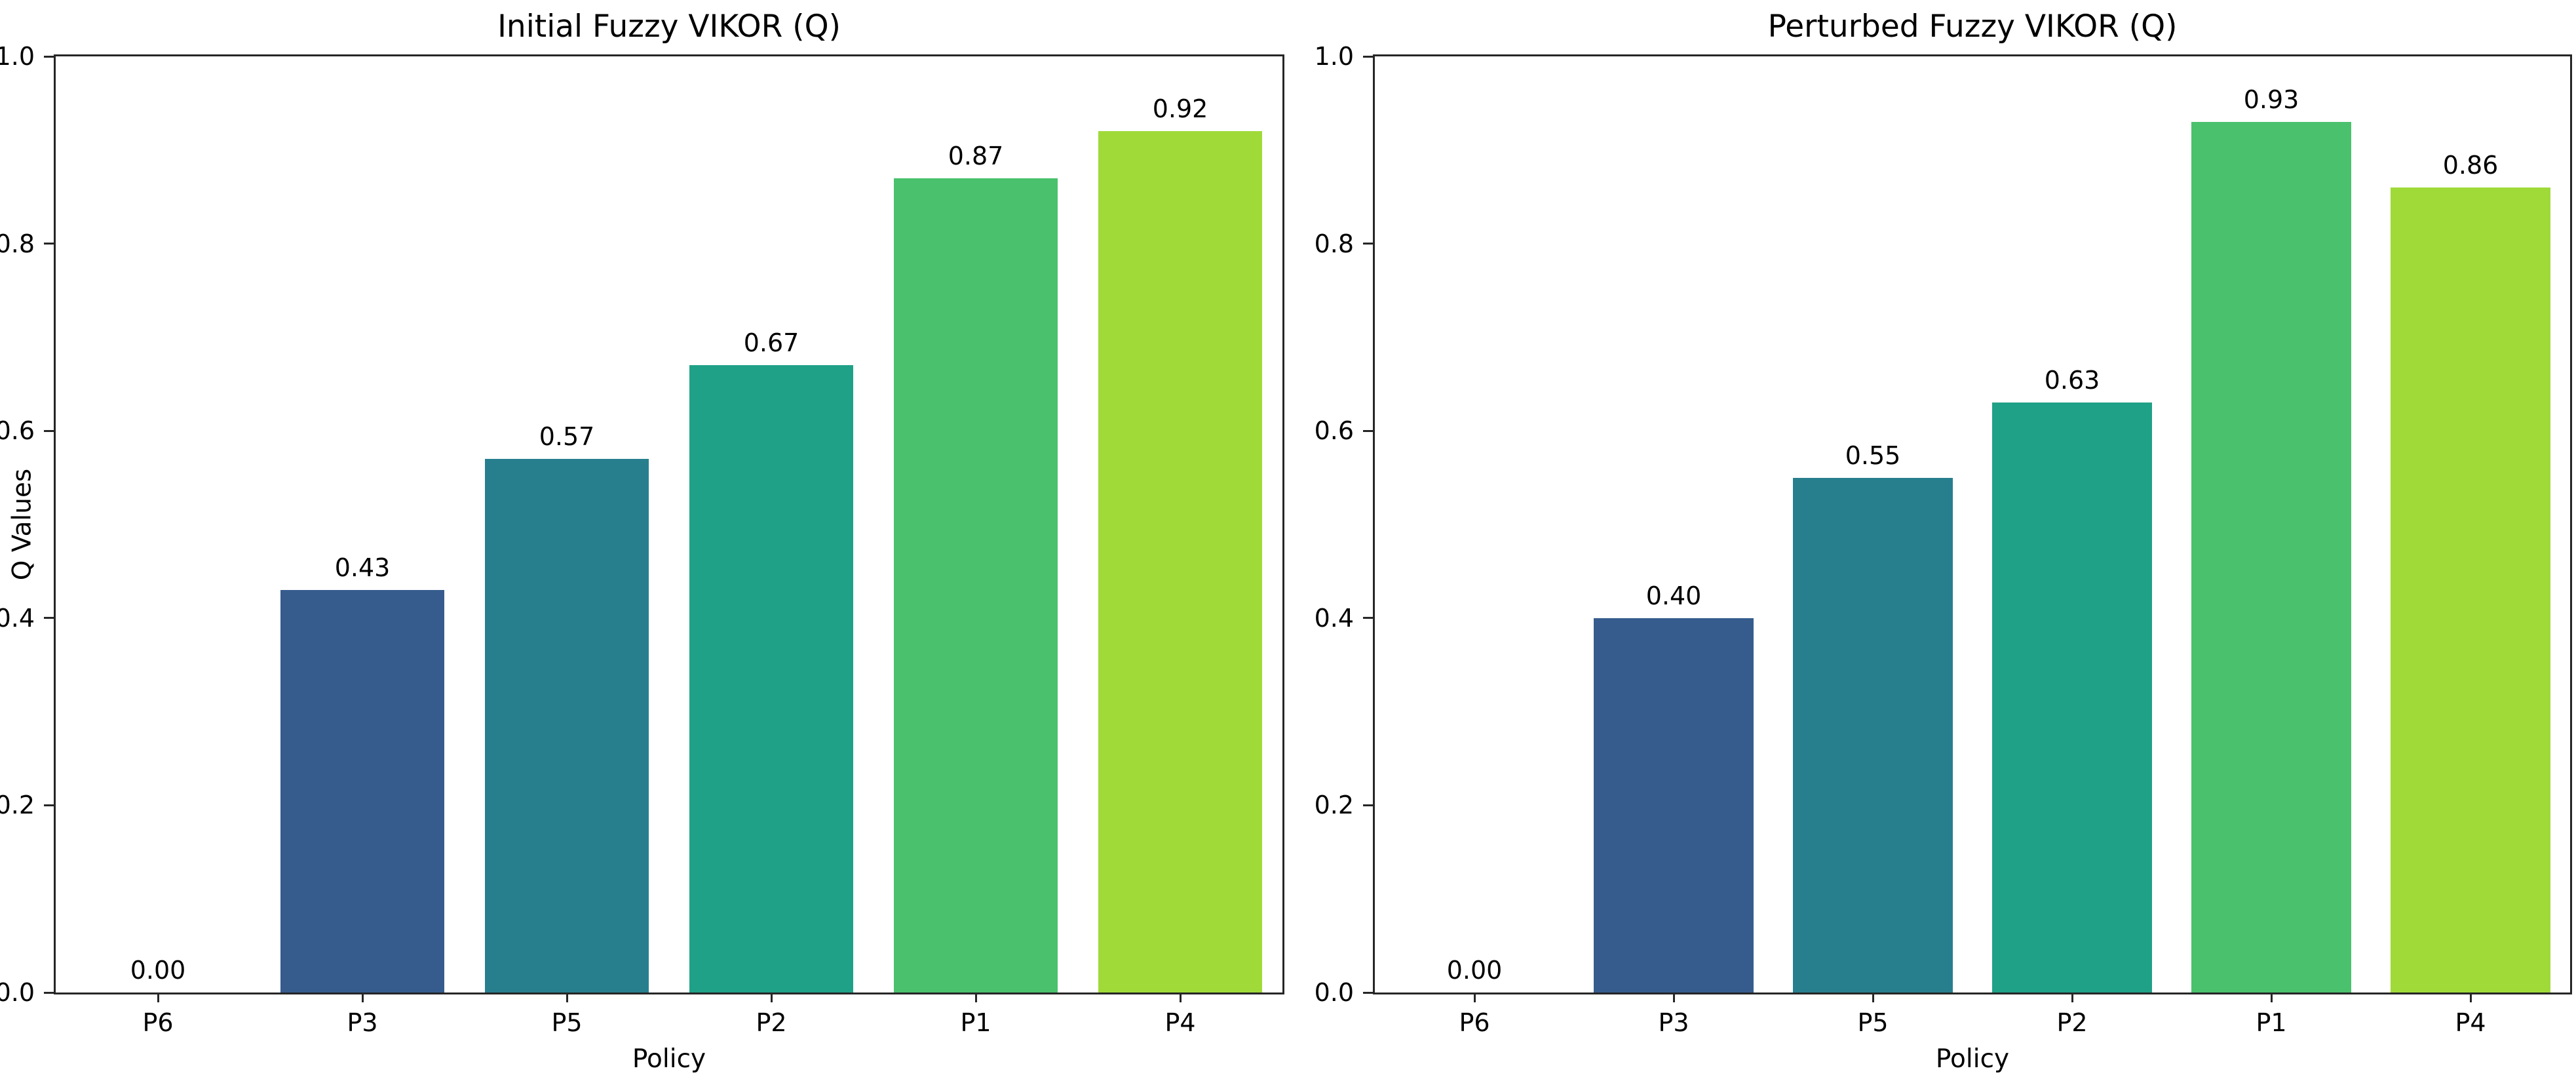  What do you see at coordinates (1972, 27) in the screenshot?
I see `chart-title: Perturbed Fuzzy VIKOR (Q)` at bounding box center [1972, 27].